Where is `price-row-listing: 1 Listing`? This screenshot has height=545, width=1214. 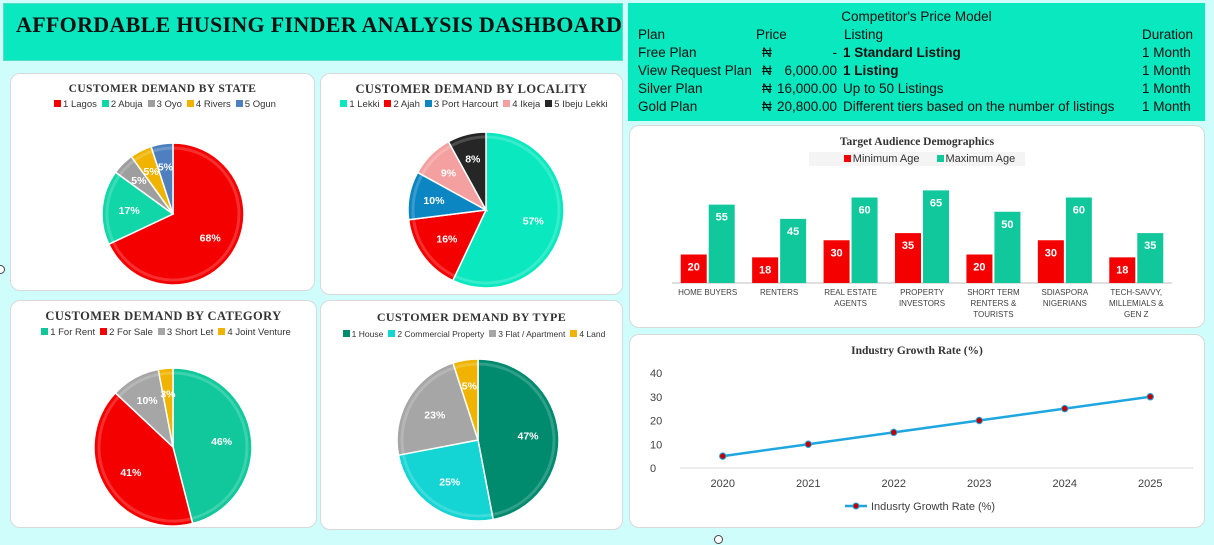 price-row-listing: 1 Listing is located at coordinates (871, 70).